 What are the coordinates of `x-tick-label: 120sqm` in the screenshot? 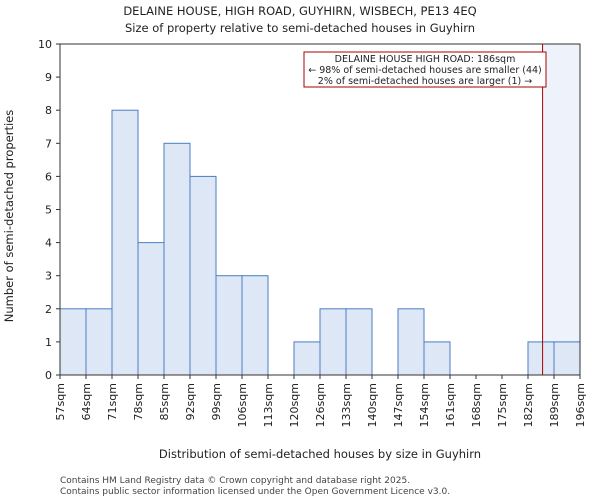 It's located at (294, 405).